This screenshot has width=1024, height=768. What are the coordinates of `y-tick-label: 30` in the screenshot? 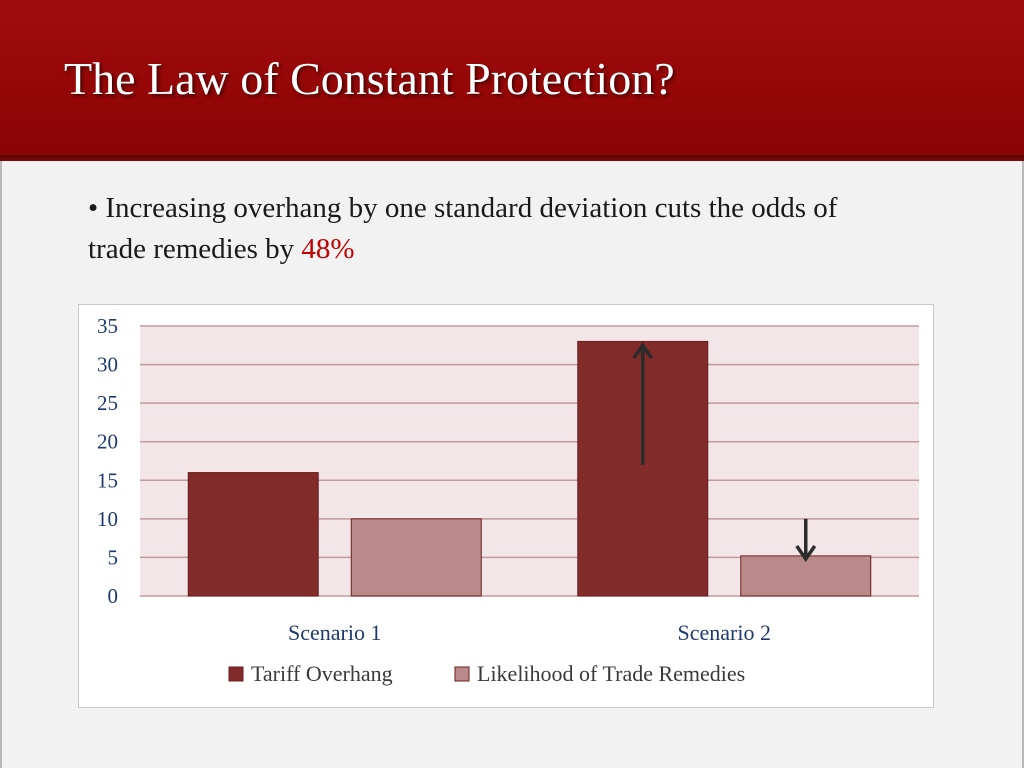 It's located at (107, 365).